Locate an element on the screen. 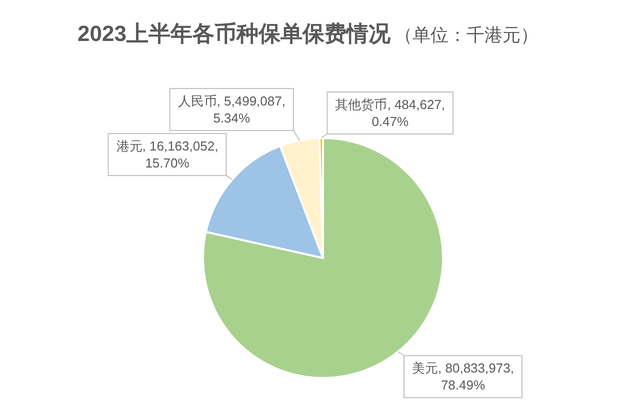 This screenshot has width=640, height=414. slice-label: 美元, 80,833,973, 78.49% is located at coordinates (463, 376).